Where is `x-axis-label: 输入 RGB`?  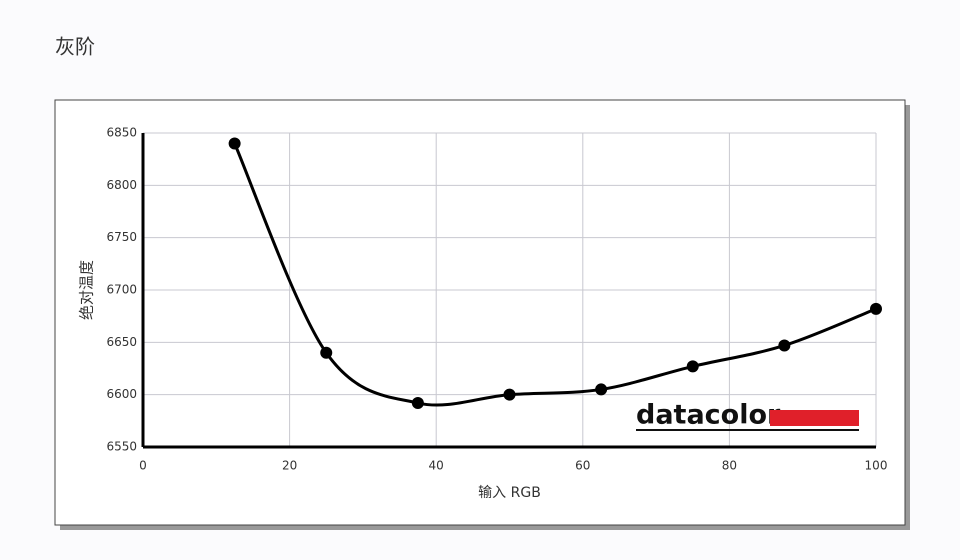
x-axis-label: 输入 RGB is located at coordinates (509, 493).